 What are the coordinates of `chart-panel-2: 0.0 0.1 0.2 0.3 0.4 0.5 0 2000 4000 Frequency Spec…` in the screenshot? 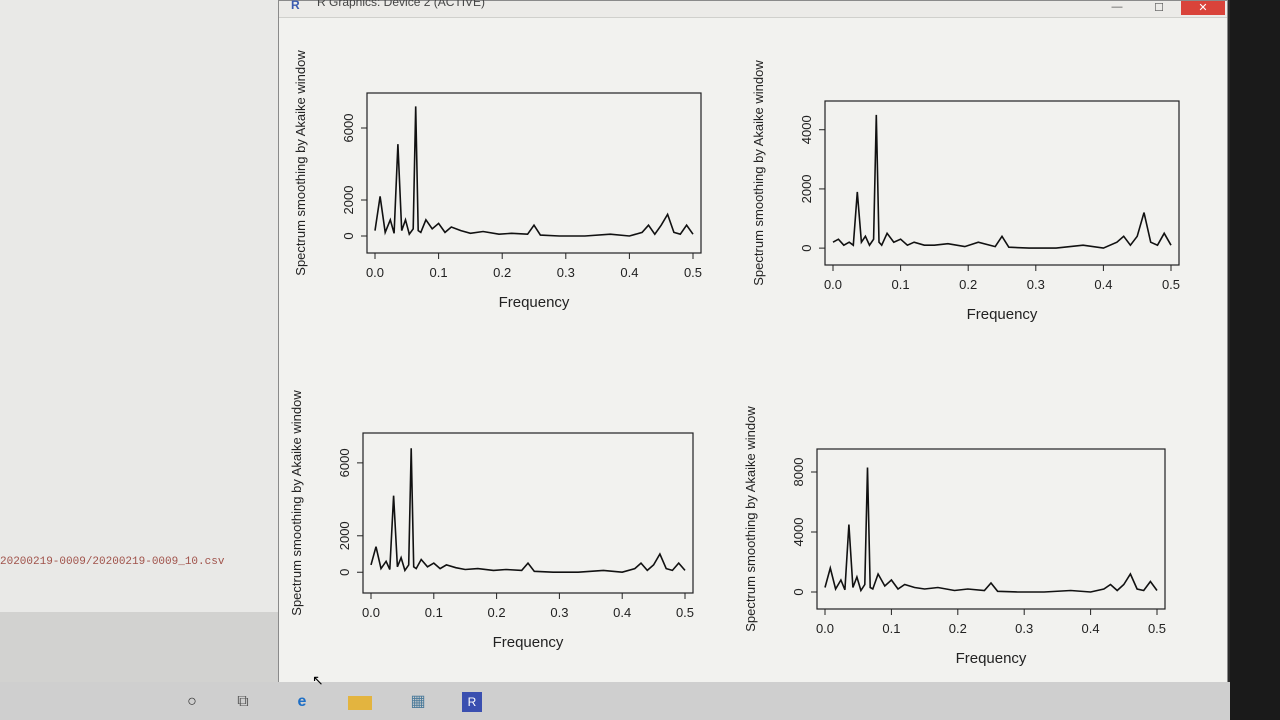 It's located at (965, 191).